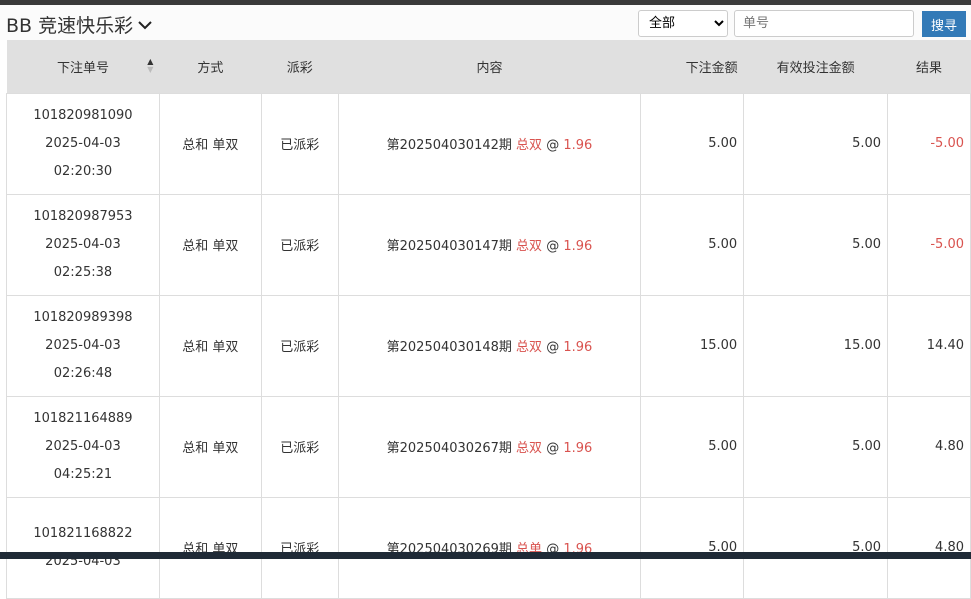  What do you see at coordinates (83, 272) in the screenshot?
I see `order-time: 02:25:38` at bounding box center [83, 272].